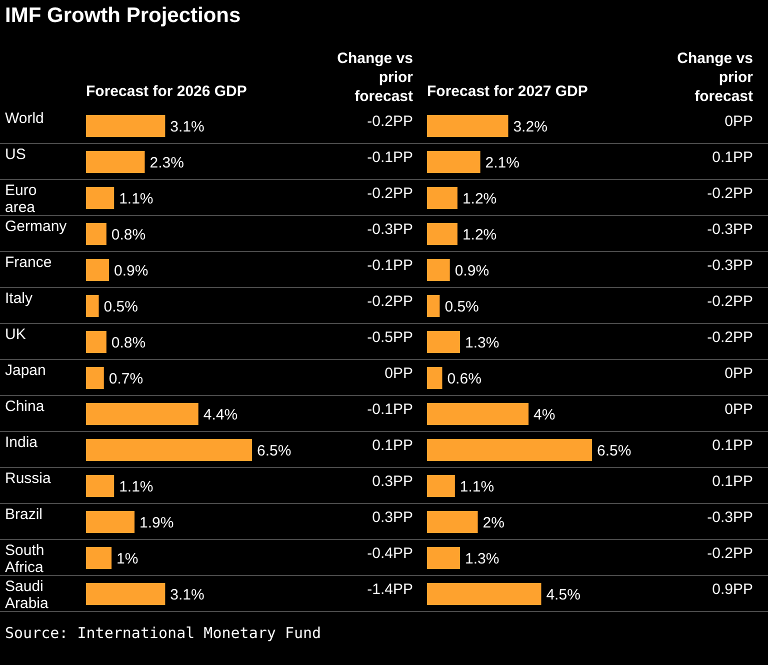 Image resolution: width=768 pixels, height=665 pixels. I want to click on source-note: Source: International Monetary Fund, so click(163, 633).